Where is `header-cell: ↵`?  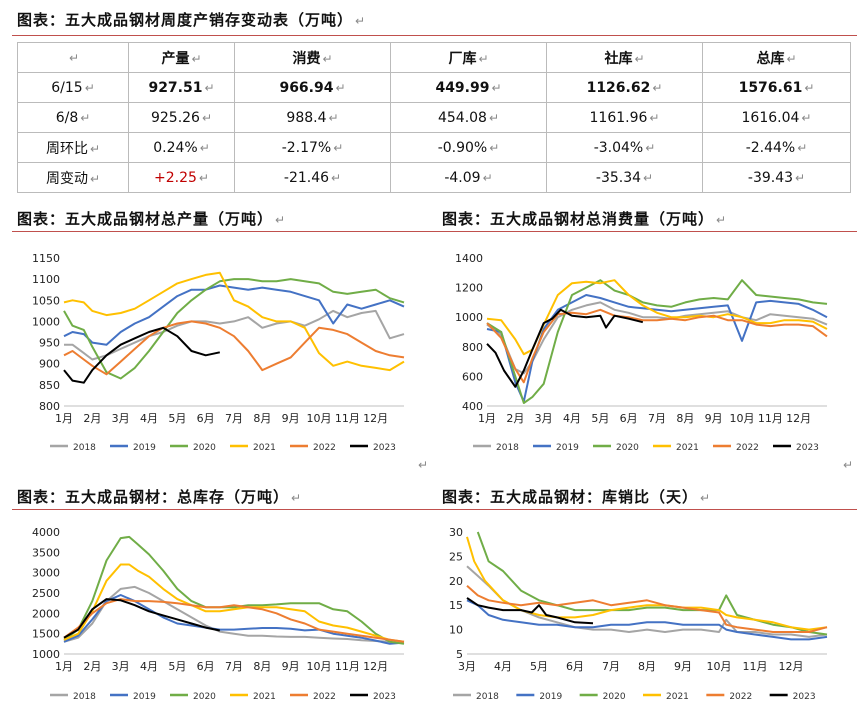 header-cell: ↵ is located at coordinates (73, 57).